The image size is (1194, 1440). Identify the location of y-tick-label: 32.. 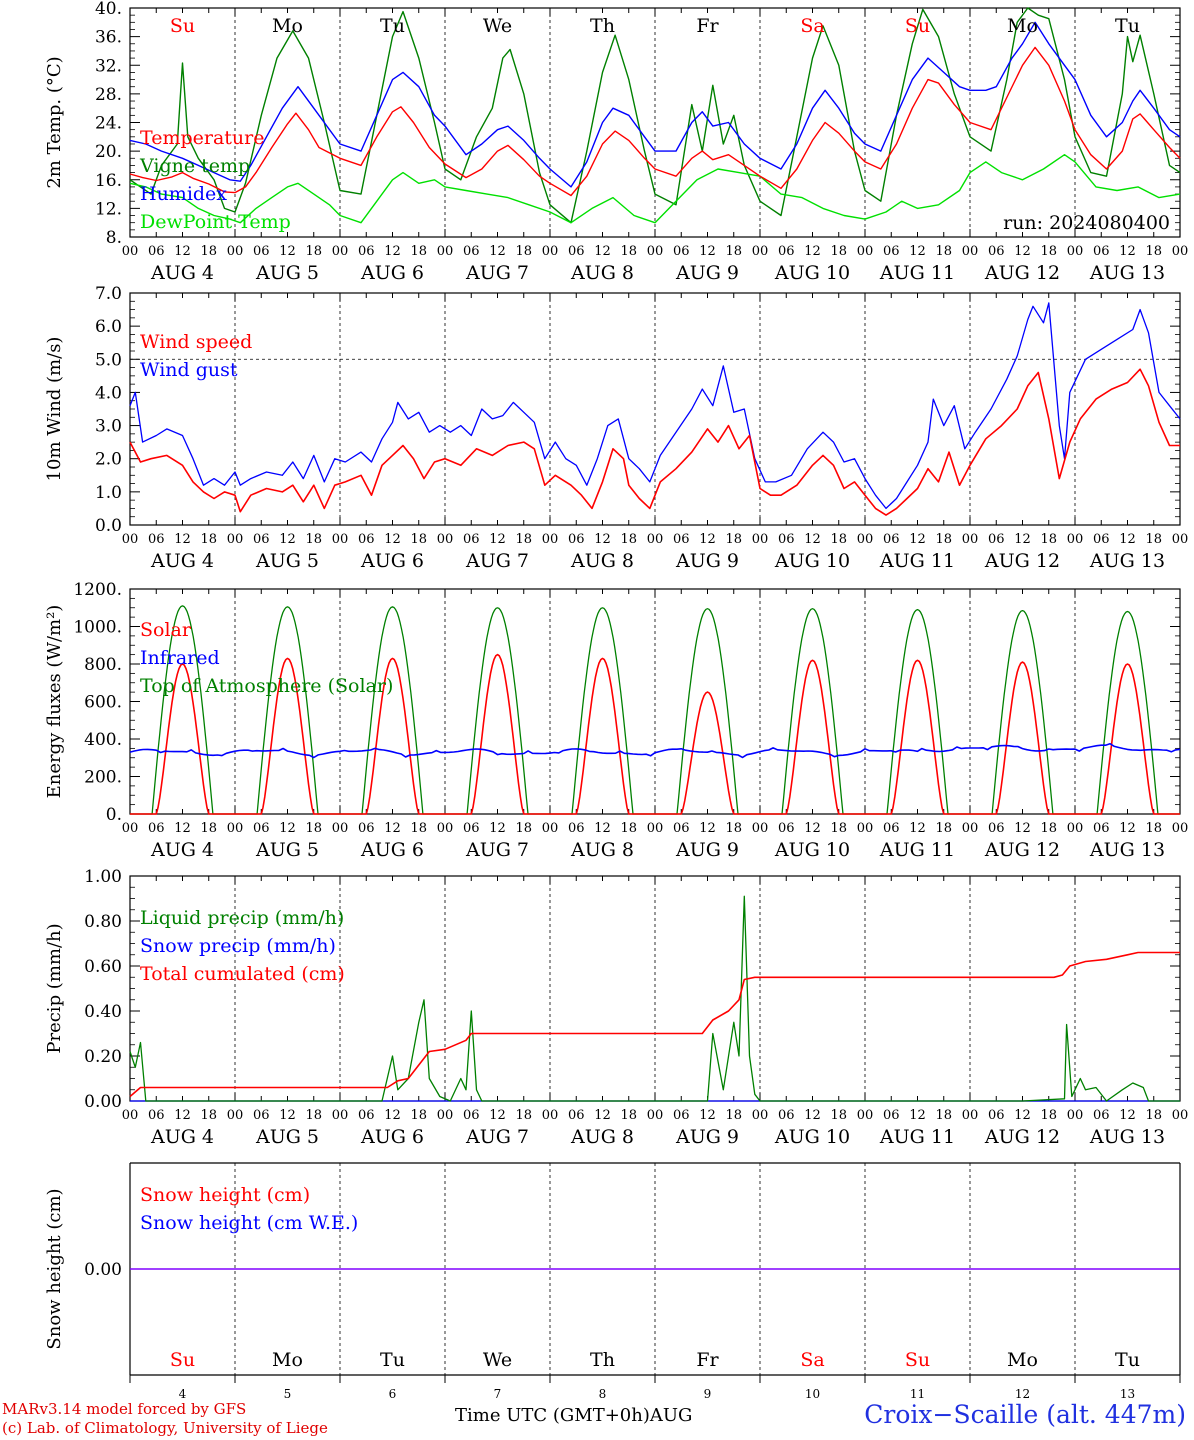
(108, 66).